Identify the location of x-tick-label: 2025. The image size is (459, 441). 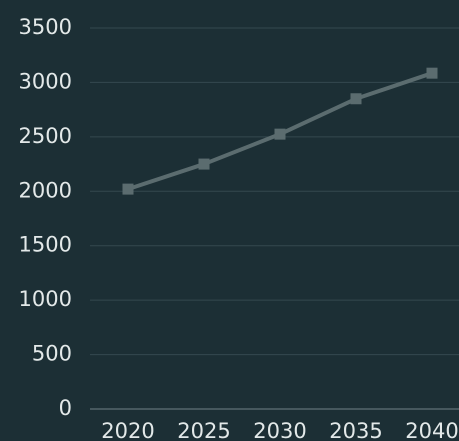
(203, 430).